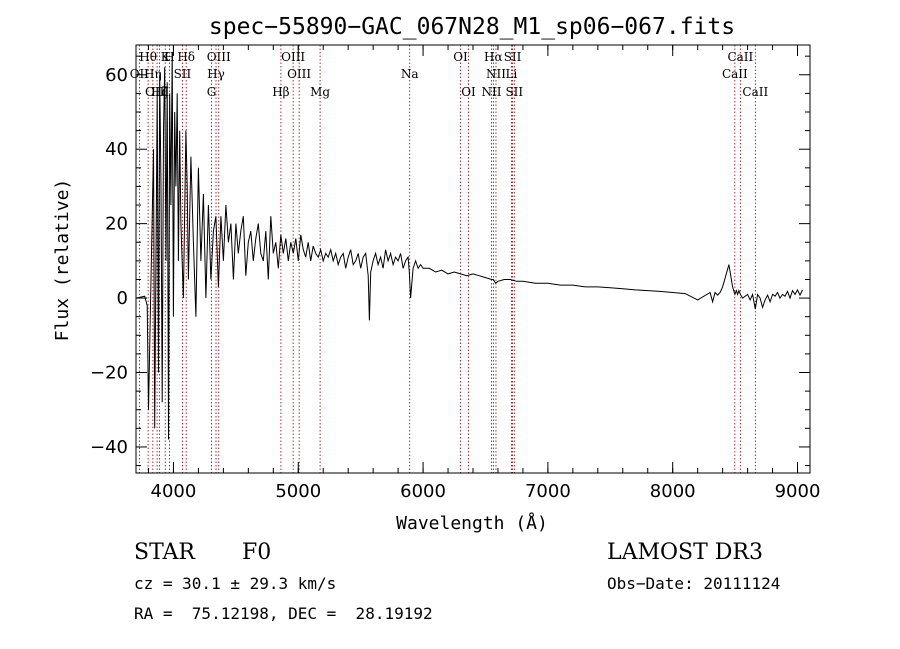  What do you see at coordinates (166, 57) in the screenshot?
I see `line-label: K` at bounding box center [166, 57].